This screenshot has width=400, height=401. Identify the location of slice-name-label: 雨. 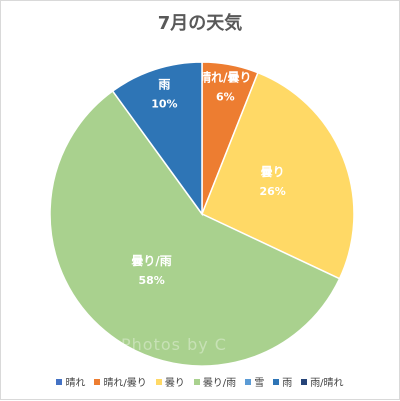
(164, 84).